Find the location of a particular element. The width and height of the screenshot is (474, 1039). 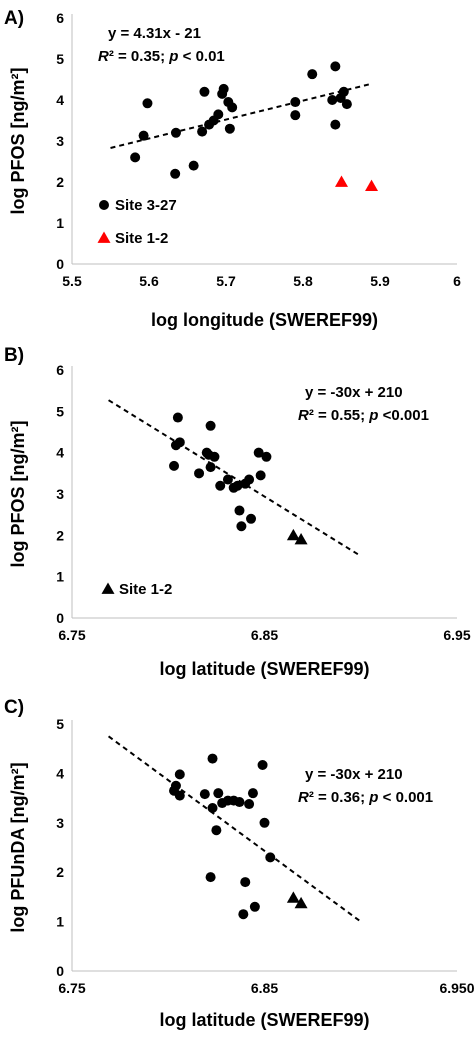

y-tick-label-a: 4 is located at coordinates (60, 100).